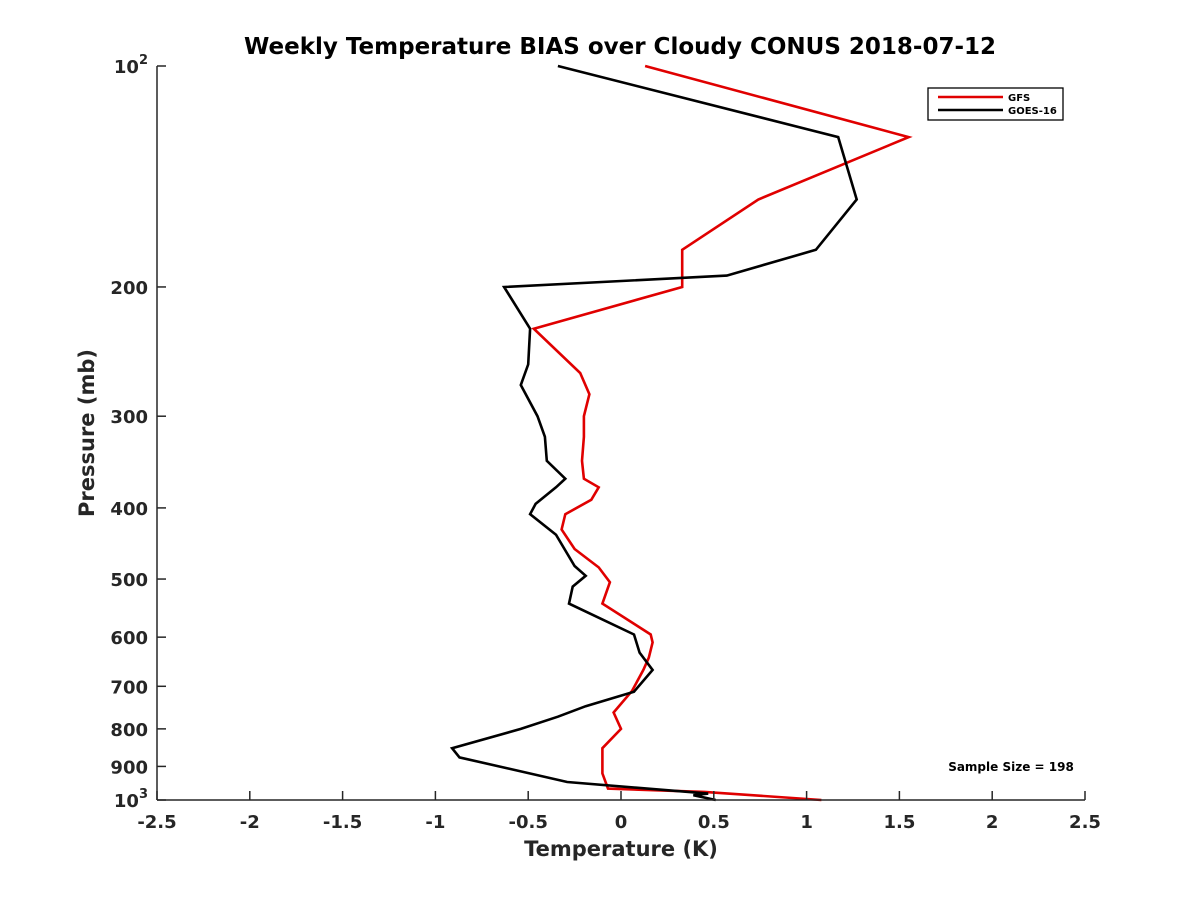 Image resolution: width=1200 pixels, height=900 pixels. Describe the element at coordinates (129, 767) in the screenshot. I see `y-tick-label: 900` at that location.